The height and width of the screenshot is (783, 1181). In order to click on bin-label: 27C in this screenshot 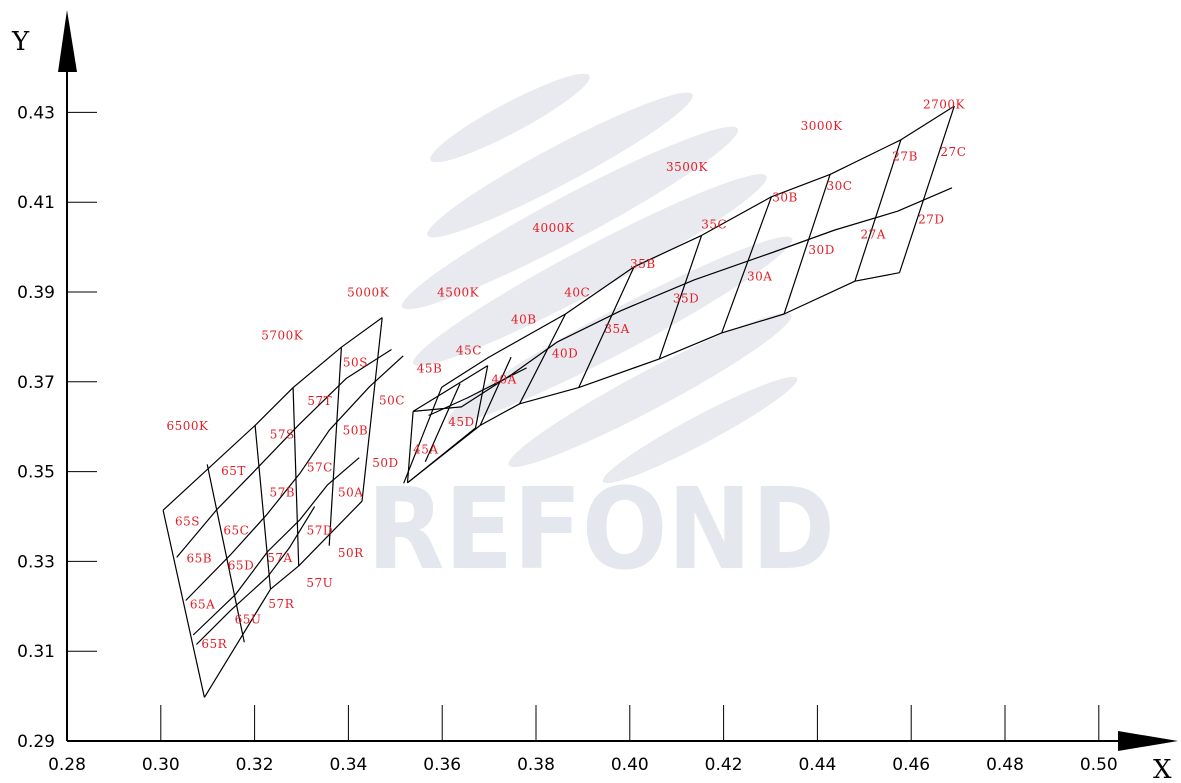, I will do `click(953, 152)`.